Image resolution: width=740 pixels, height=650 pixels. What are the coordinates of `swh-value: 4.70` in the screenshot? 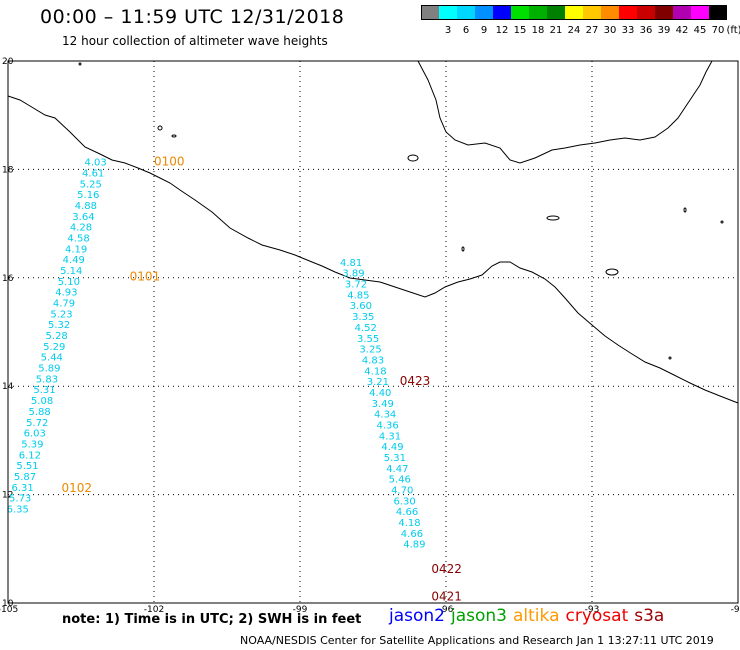 It's located at (402, 491).